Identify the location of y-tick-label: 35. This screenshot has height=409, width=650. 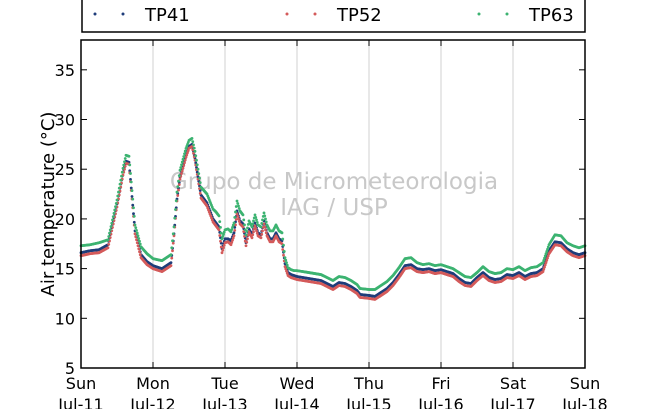
(65, 70).